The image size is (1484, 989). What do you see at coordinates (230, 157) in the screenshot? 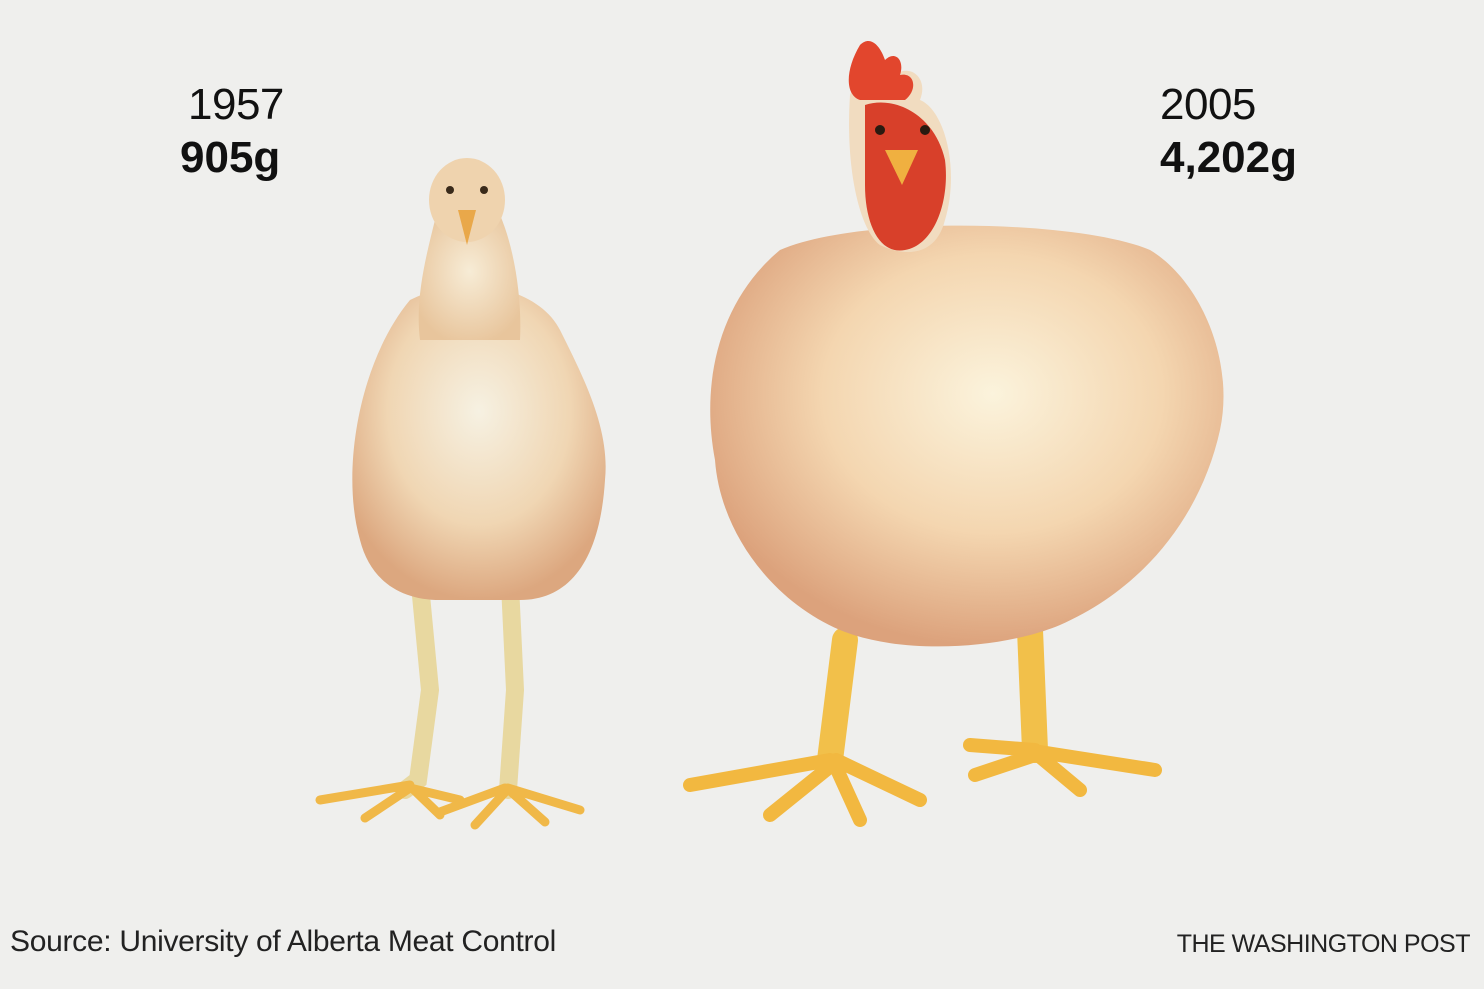
I see `weight-1957: 905g` at bounding box center [230, 157].